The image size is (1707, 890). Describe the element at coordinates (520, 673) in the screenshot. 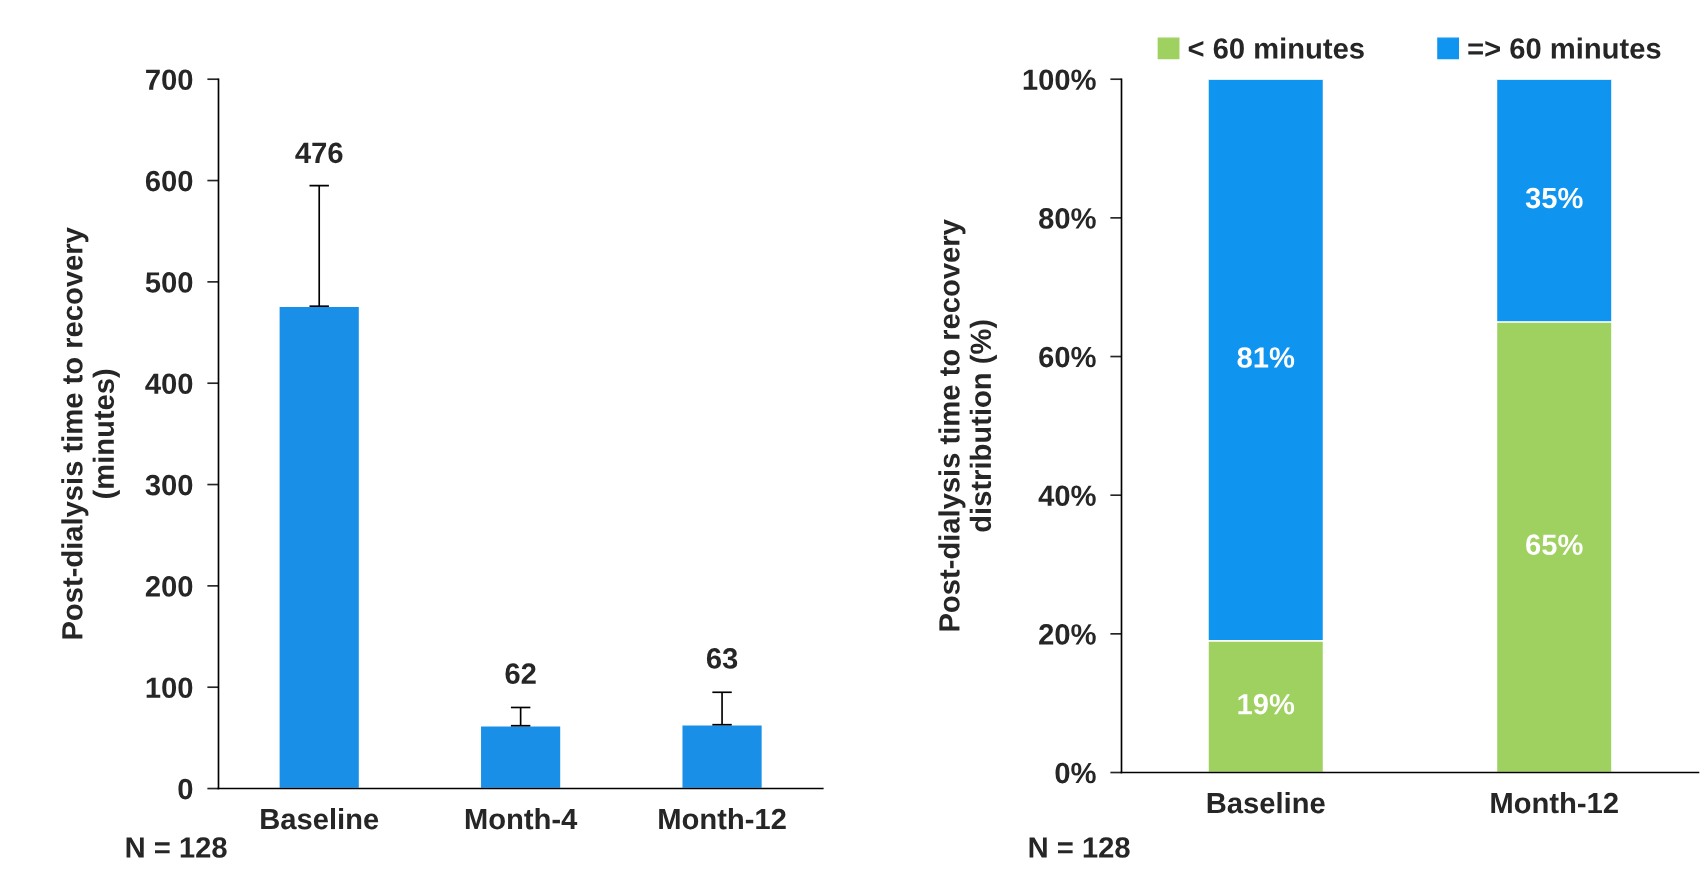

I see `data-label: 62` at that location.